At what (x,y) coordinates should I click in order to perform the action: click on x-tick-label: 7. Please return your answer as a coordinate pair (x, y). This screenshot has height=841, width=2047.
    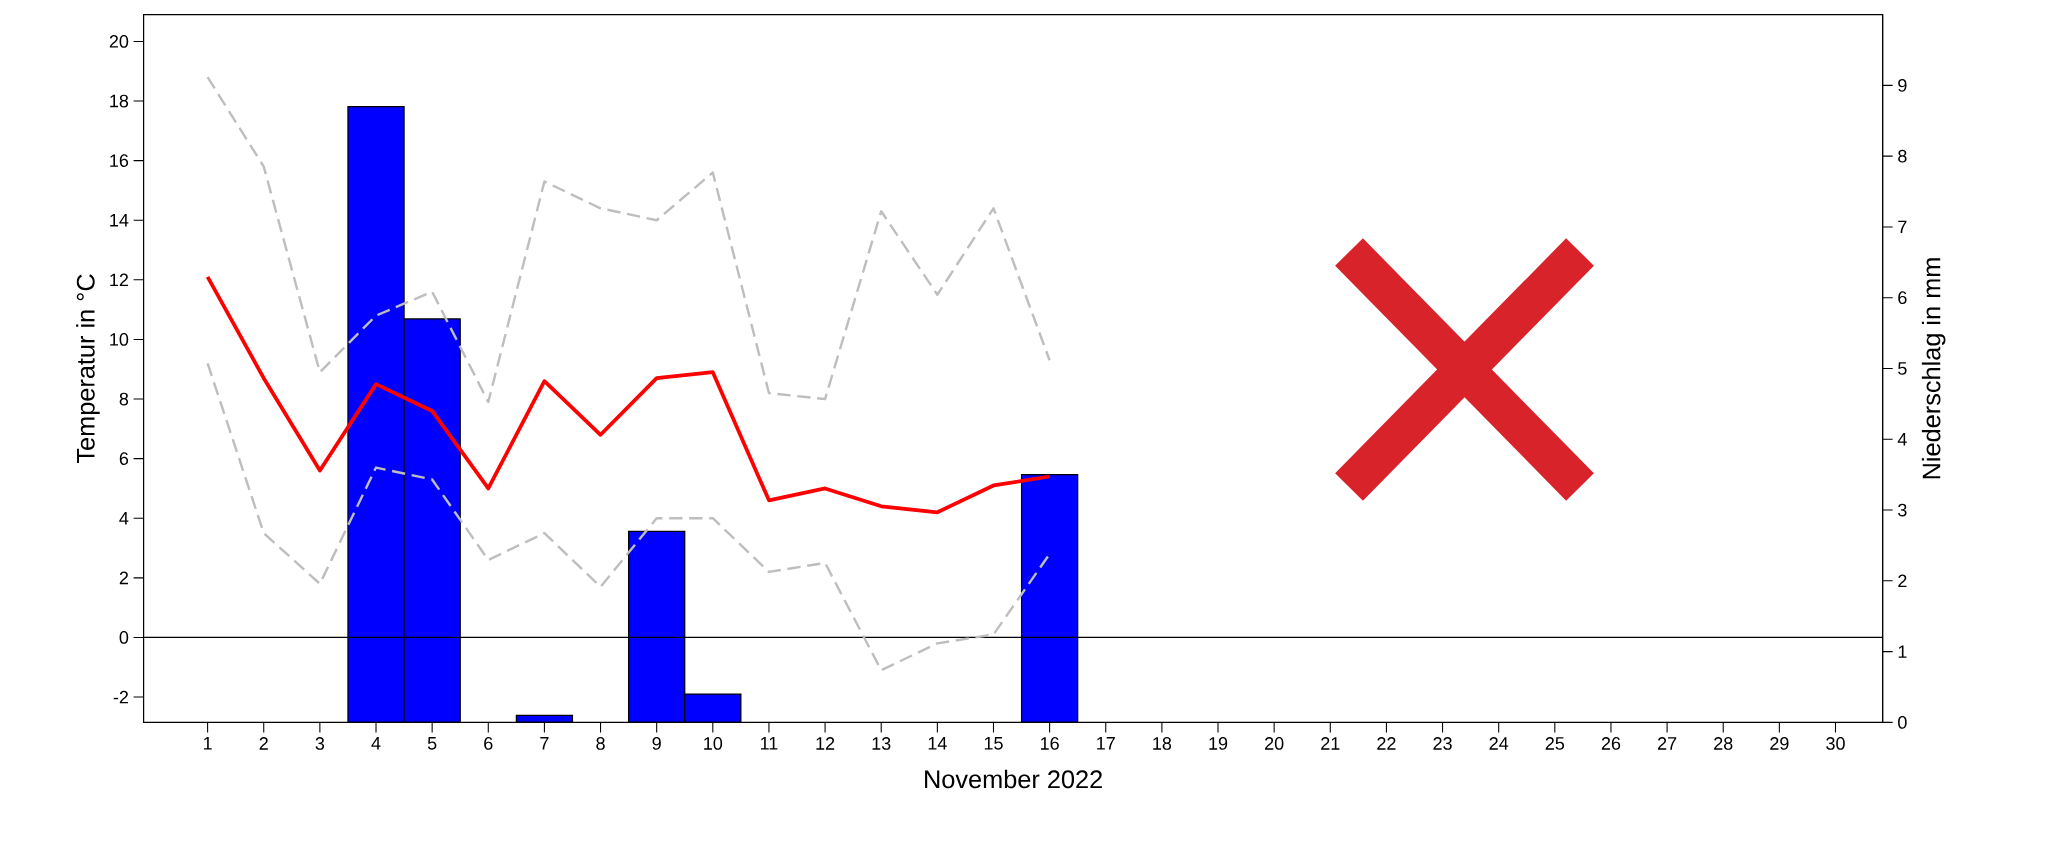
    Looking at the image, I should click on (544, 743).